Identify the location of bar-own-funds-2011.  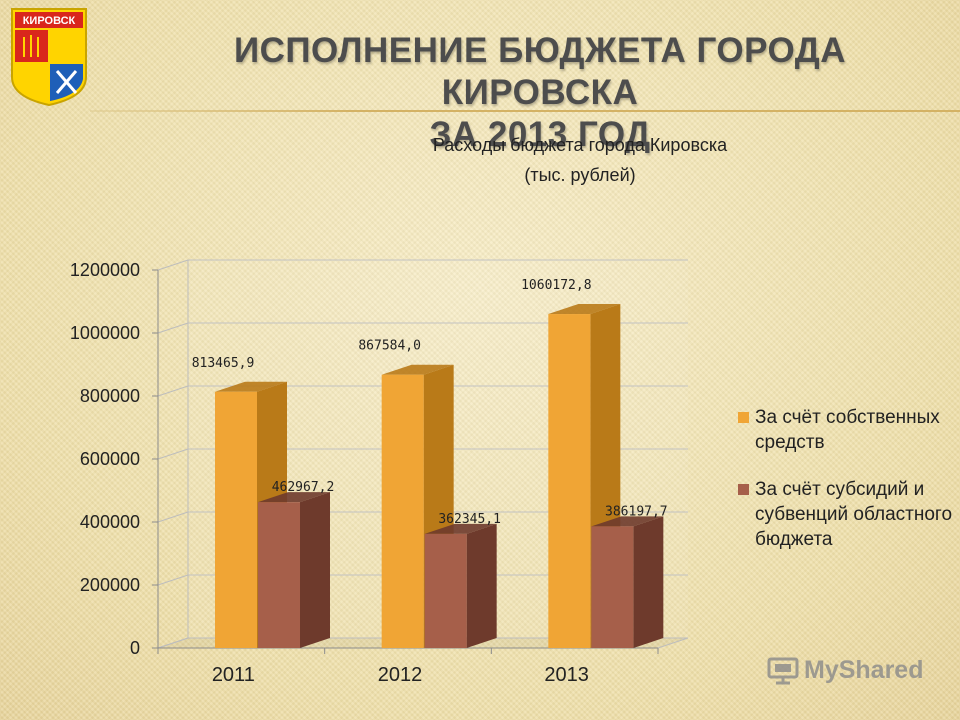
(236, 519).